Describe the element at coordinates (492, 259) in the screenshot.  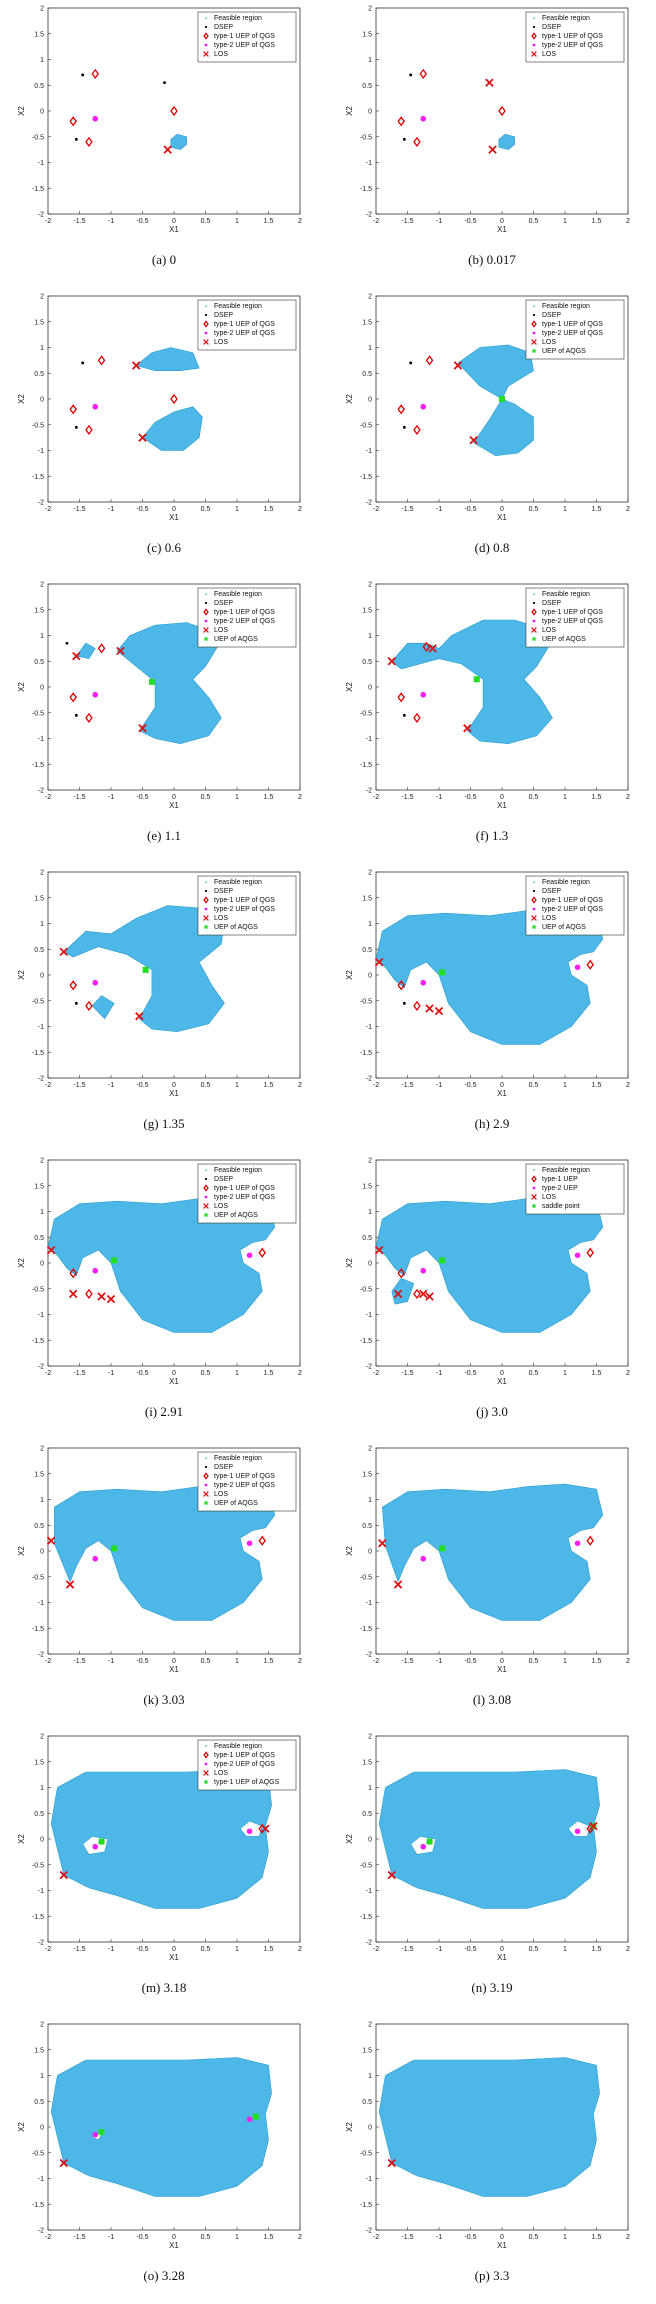
I see `panel-caption: (b) 0.017` at that location.